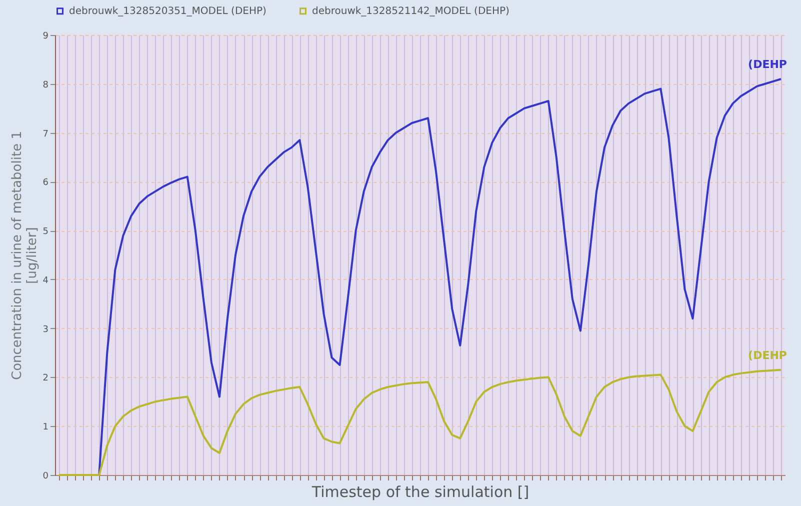 The width and height of the screenshot is (801, 506). I want to click on y-tick-label: 0, so click(45, 477).